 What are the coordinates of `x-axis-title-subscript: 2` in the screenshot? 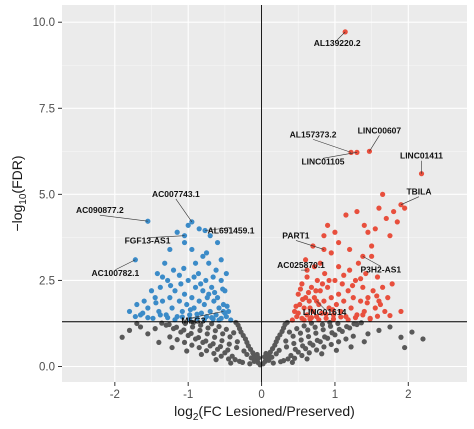 It's located at (196, 417).